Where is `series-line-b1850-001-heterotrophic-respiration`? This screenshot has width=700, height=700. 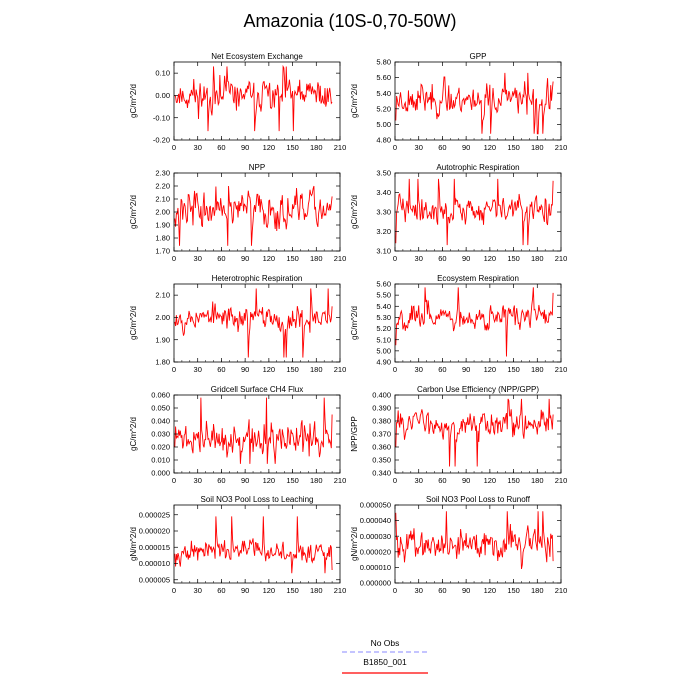
series-line-b1850-001-heterotrophic-respiration is located at coordinates (253, 323).